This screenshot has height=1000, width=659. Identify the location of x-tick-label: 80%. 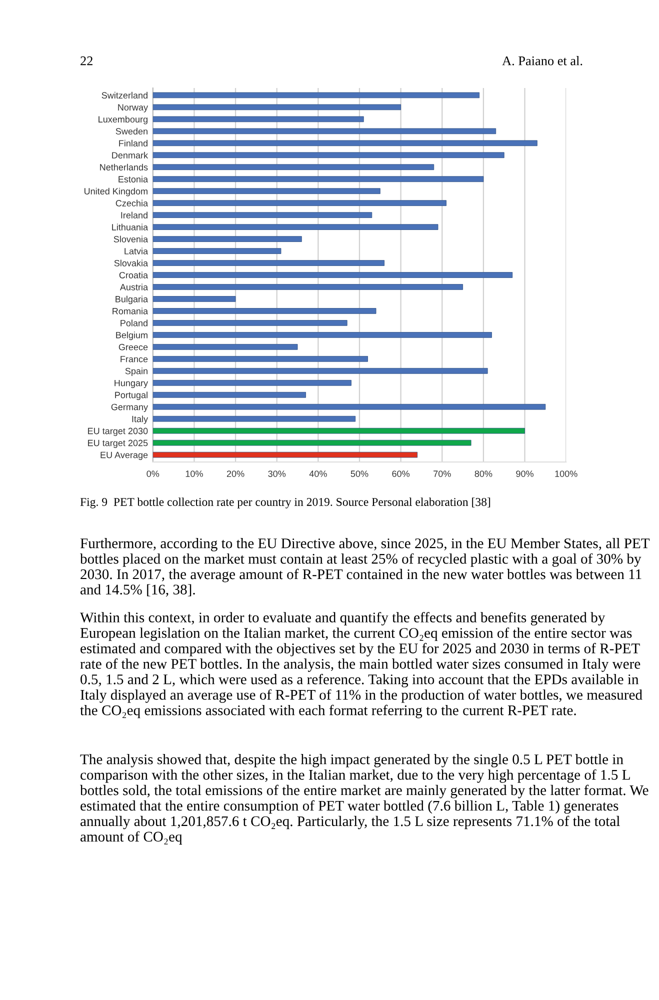
(483, 473).